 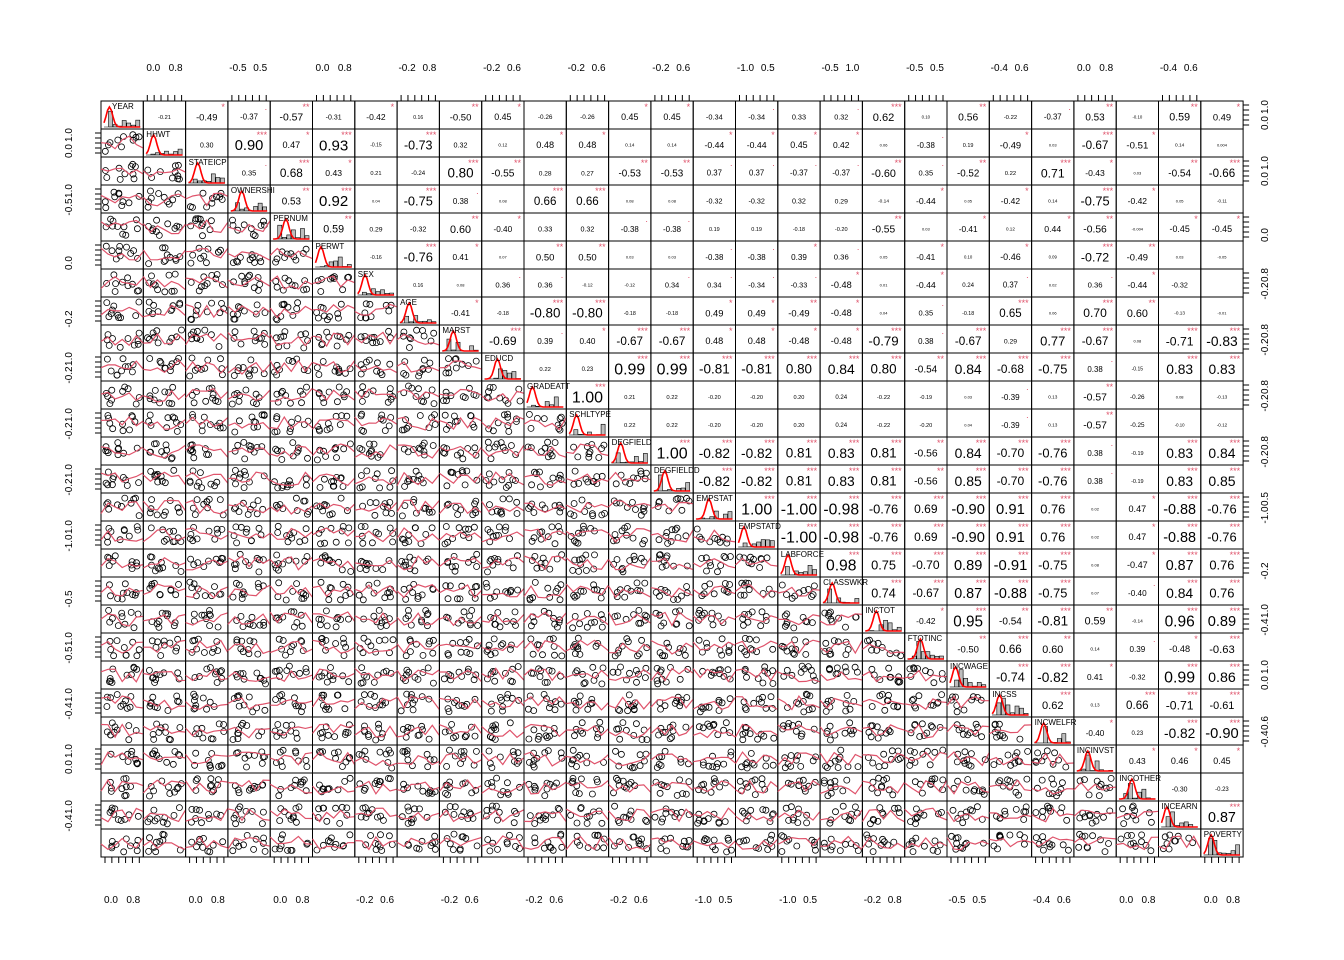 I want to click on matrix-cell: 0.07, so click(x=503, y=255).